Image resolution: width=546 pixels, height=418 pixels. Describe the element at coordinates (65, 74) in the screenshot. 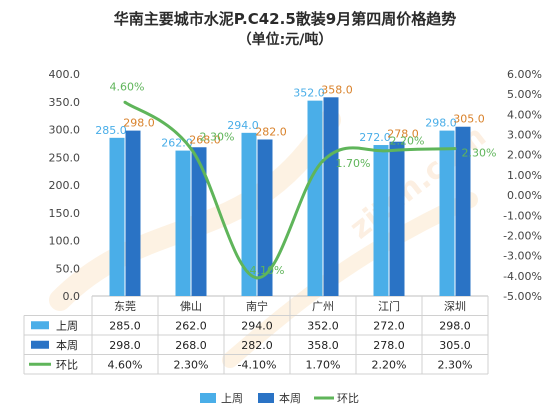

I see `left-tick-label: 400.0` at that location.